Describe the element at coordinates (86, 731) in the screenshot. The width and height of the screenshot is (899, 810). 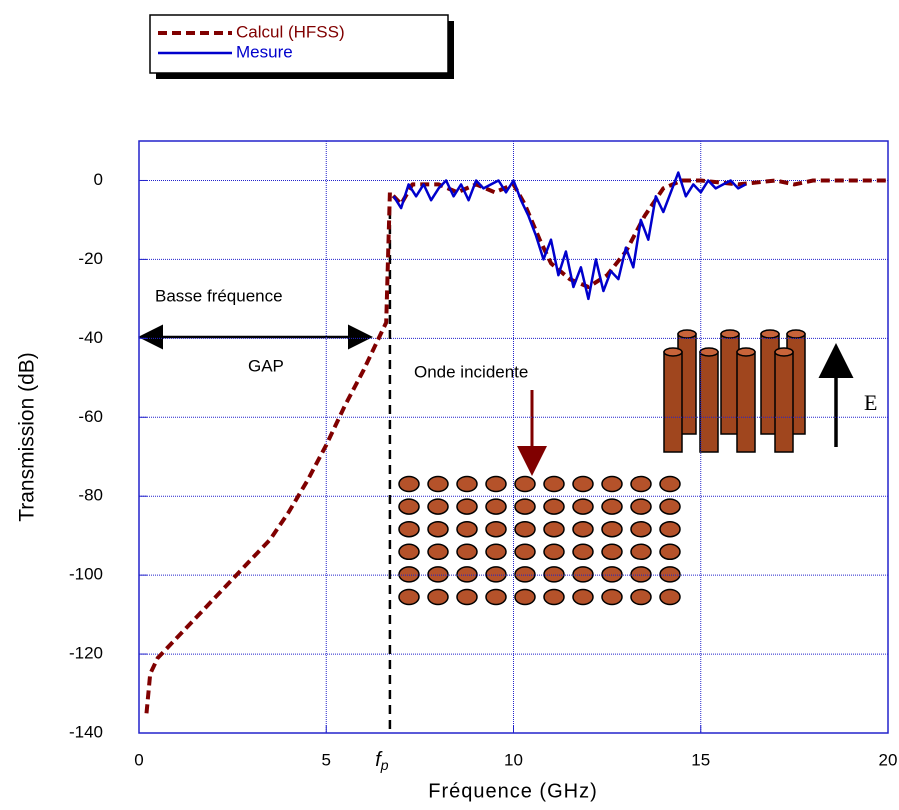
I see `y-tick-label: -140` at that location.